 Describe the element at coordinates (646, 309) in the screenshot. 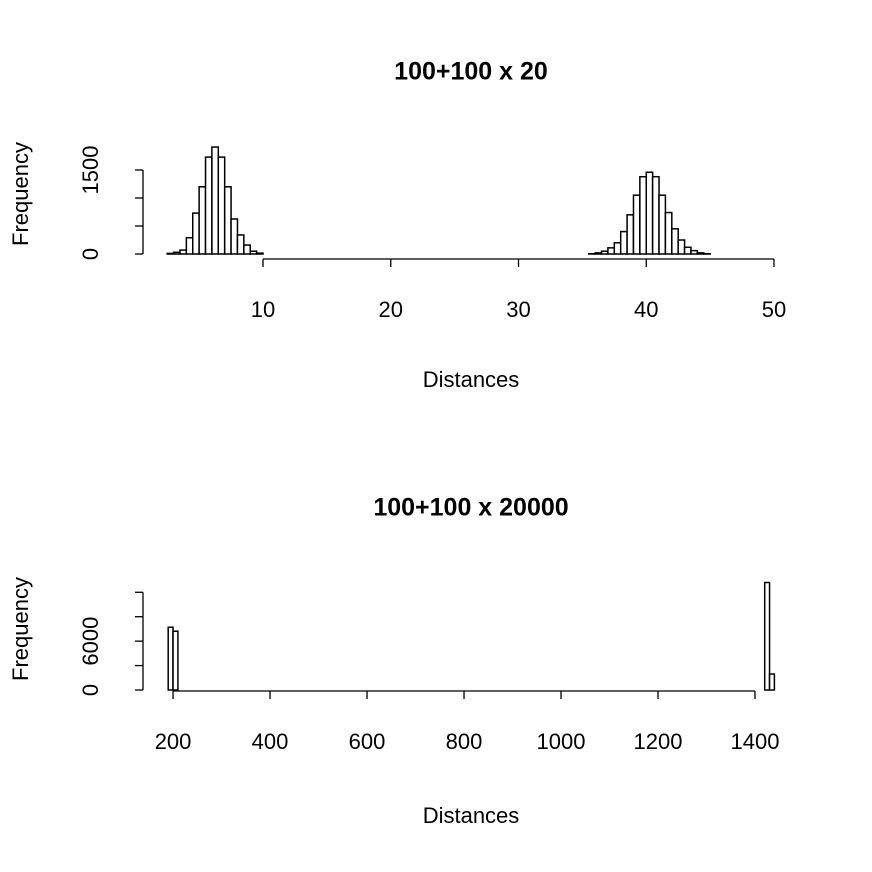

I see `x-tick-label: 40` at that location.